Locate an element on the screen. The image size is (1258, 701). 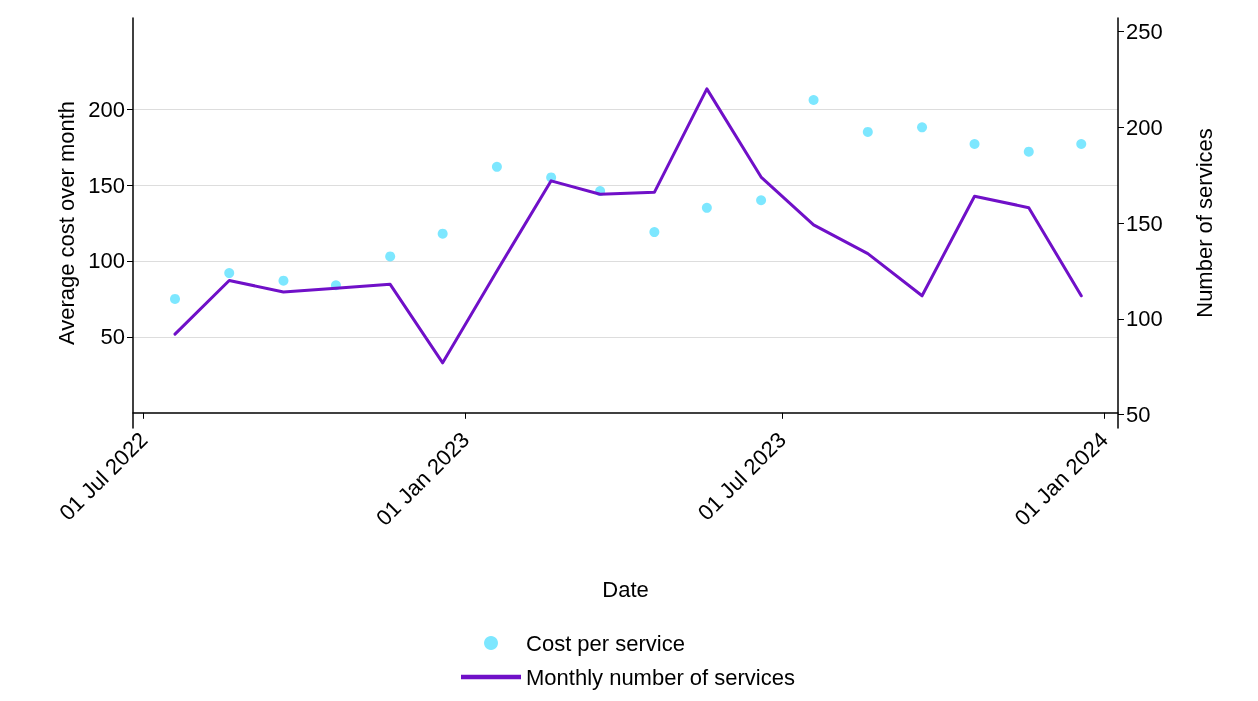
y2-tick-label: 150 is located at coordinates (1144, 223).